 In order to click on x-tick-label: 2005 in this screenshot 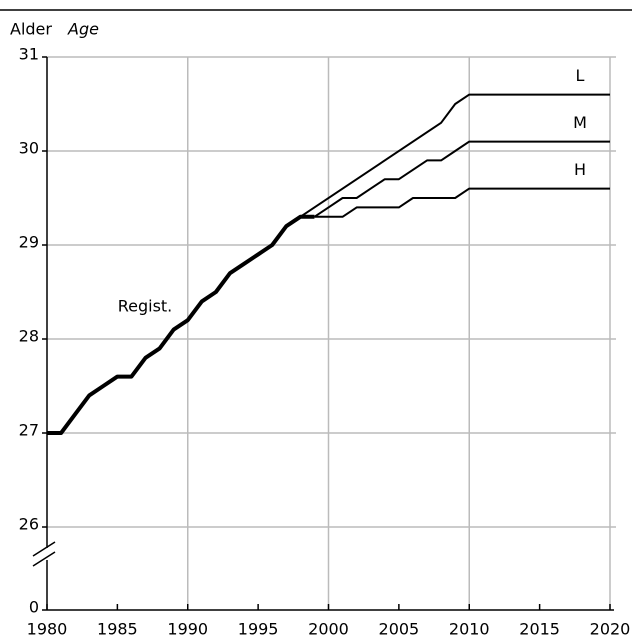, I will do `click(399, 629)`.